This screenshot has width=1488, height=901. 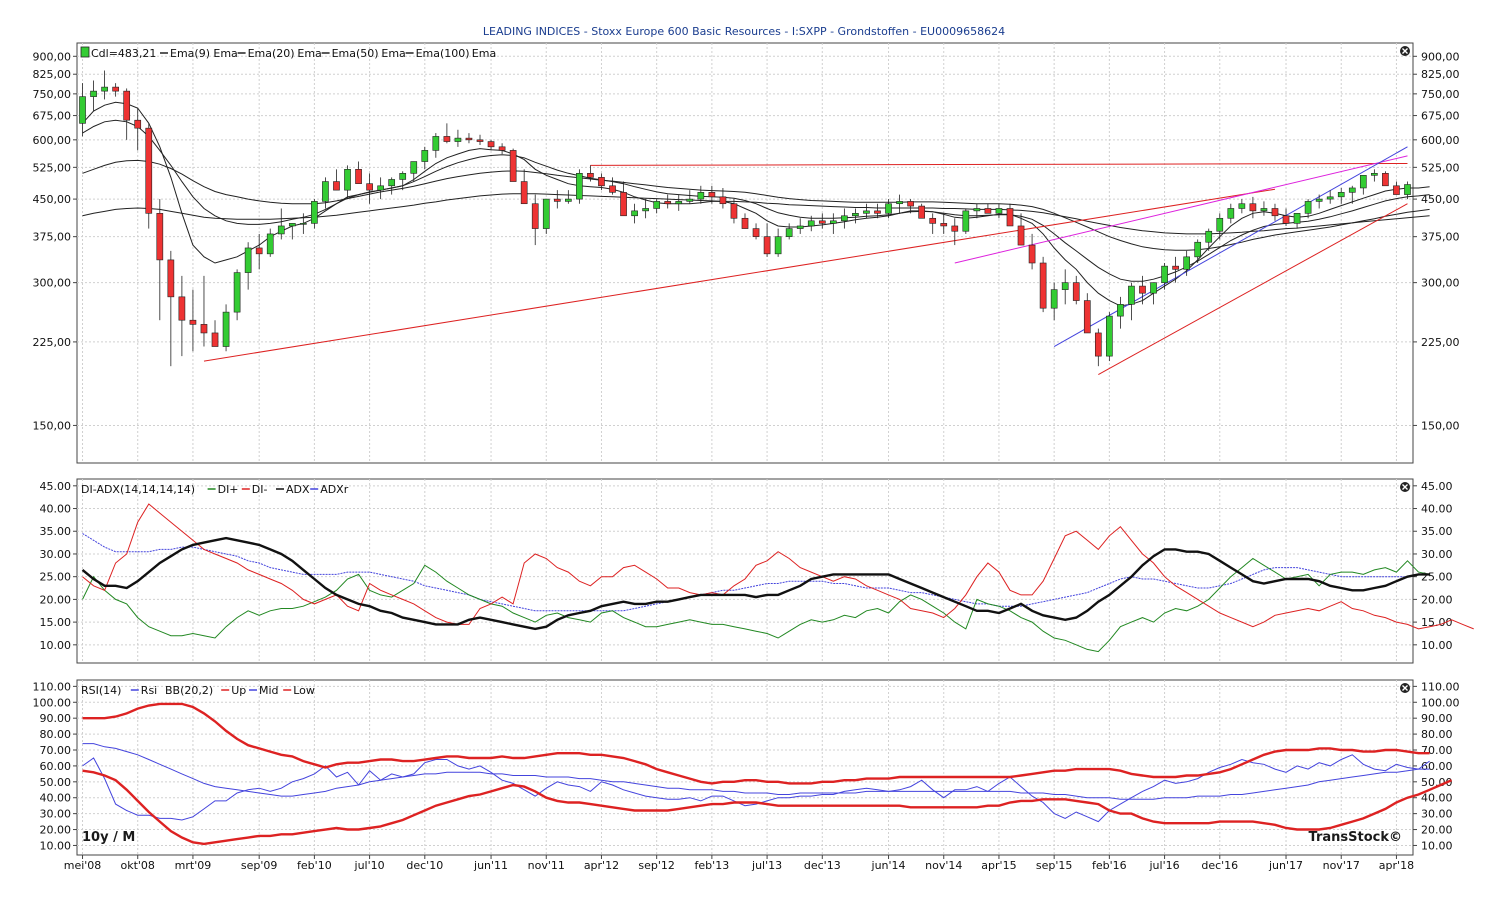 What do you see at coordinates (546, 865) in the screenshot?
I see `x-tick-label: nov'11` at bounding box center [546, 865].